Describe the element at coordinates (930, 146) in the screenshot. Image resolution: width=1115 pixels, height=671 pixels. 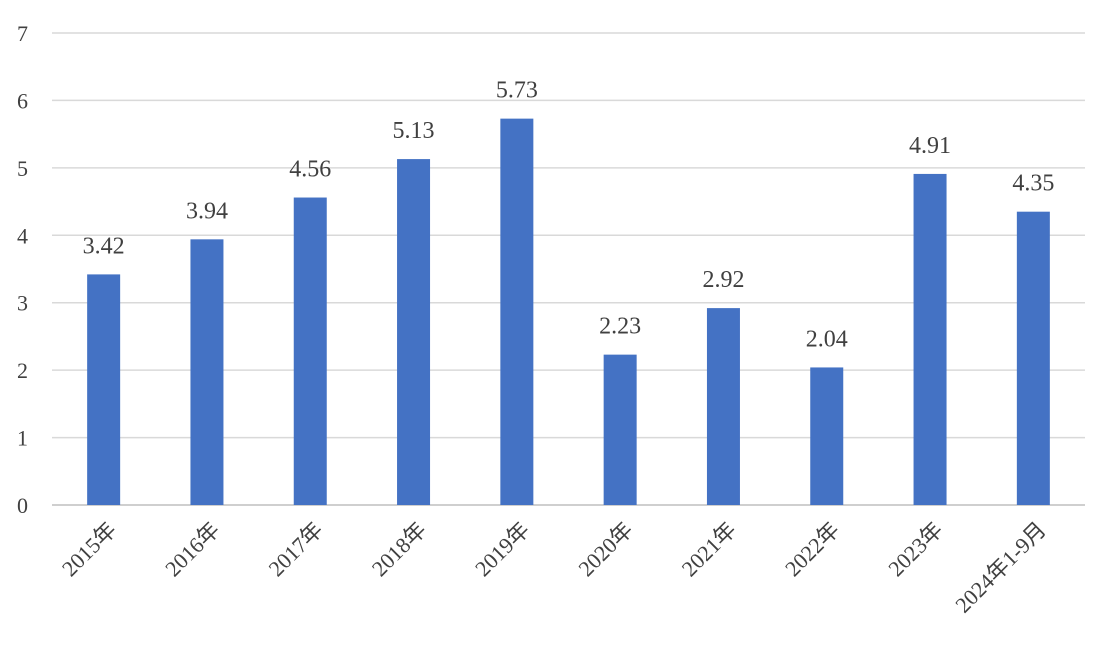
I see `data-label: 4.91` at that location.